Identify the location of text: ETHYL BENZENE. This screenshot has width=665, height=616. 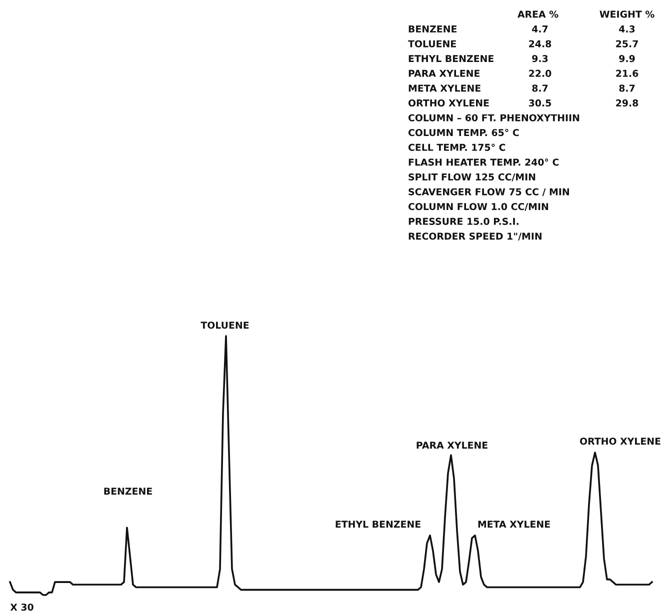
(451, 58).